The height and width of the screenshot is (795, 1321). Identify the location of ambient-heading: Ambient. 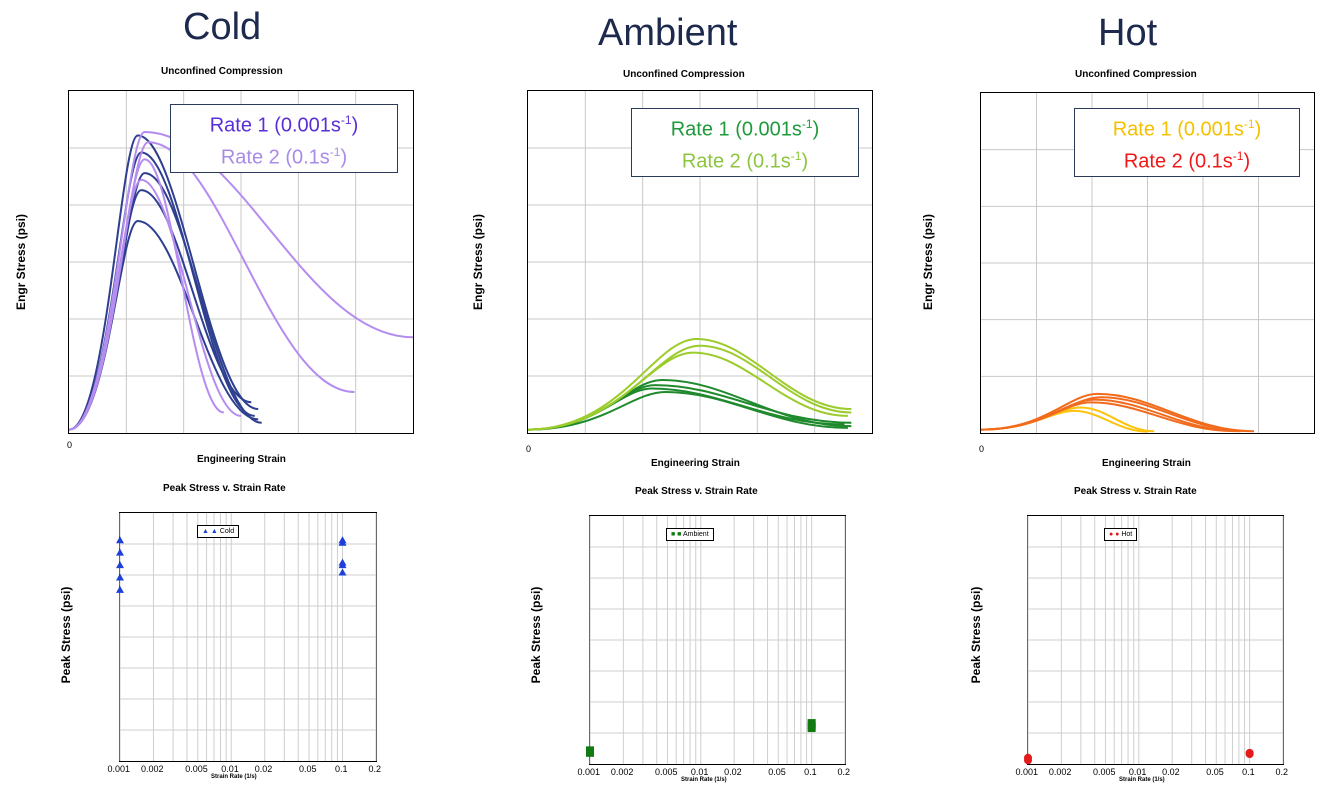
(668, 33).